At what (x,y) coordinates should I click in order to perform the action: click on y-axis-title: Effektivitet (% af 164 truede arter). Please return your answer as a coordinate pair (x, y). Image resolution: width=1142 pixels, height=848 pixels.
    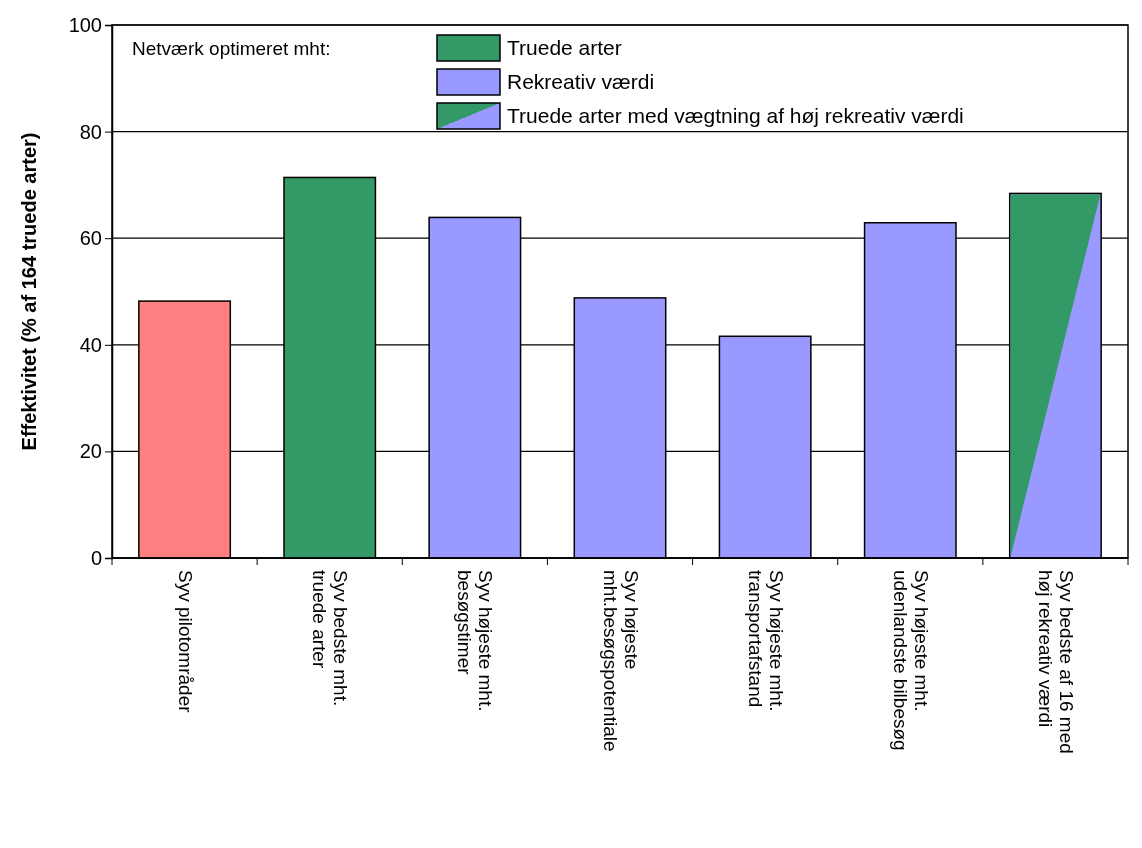
    Looking at the image, I should click on (29, 291).